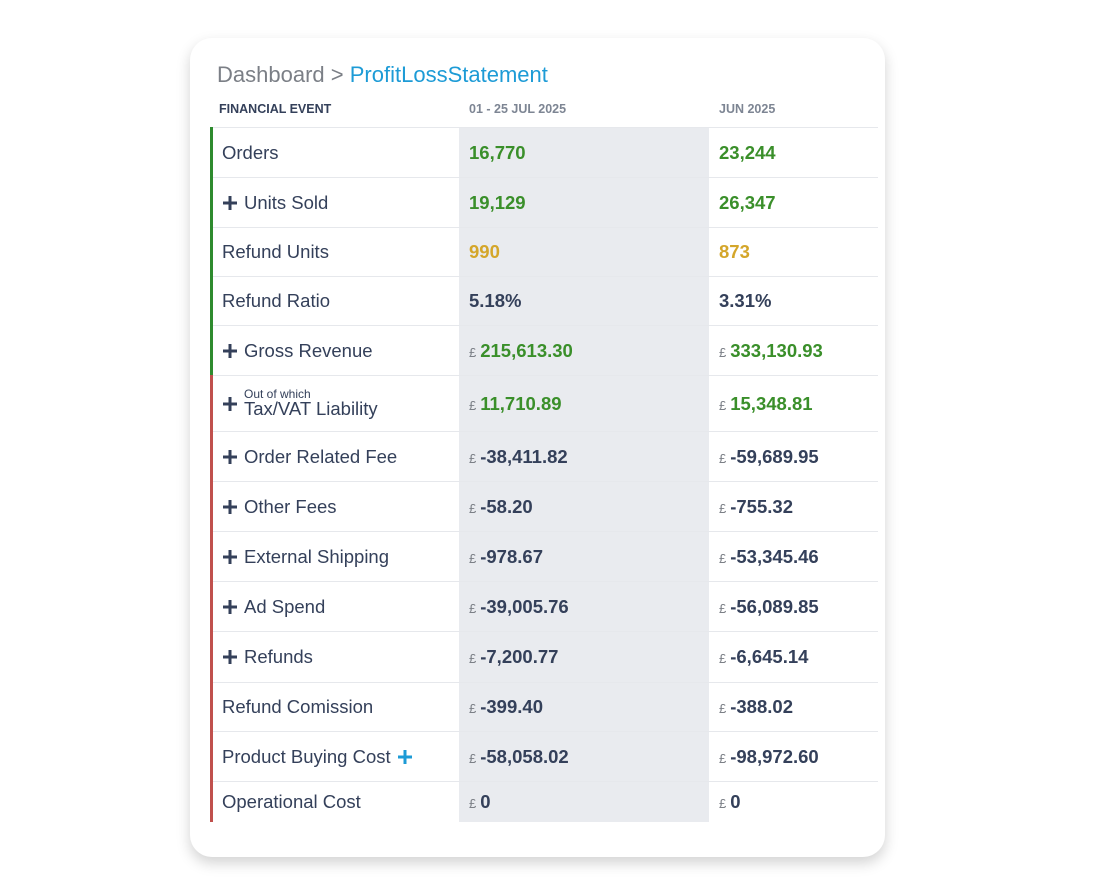 The height and width of the screenshot is (891, 1116). Describe the element at coordinates (774, 556) in the screenshot. I see `amount: -53,345.46` at that location.